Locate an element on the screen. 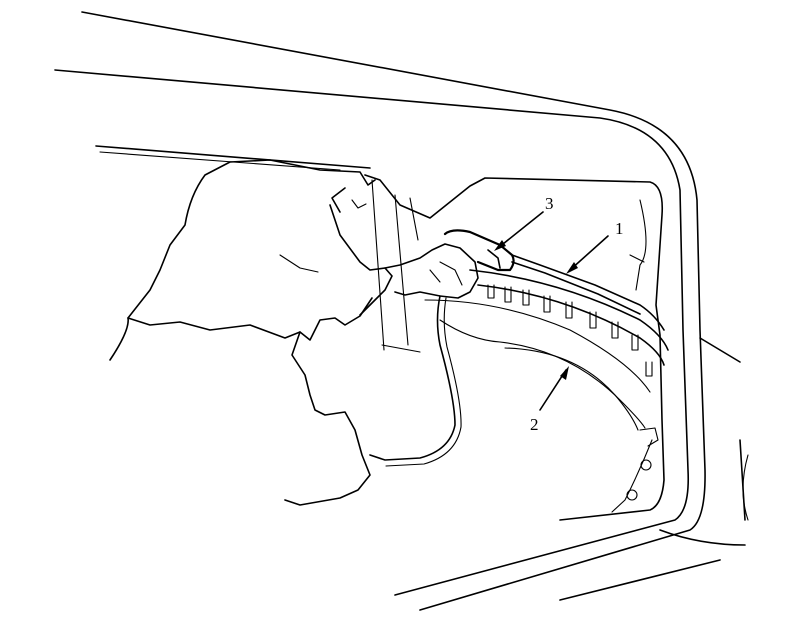  callout-arrows is located at coordinates (551, 311).